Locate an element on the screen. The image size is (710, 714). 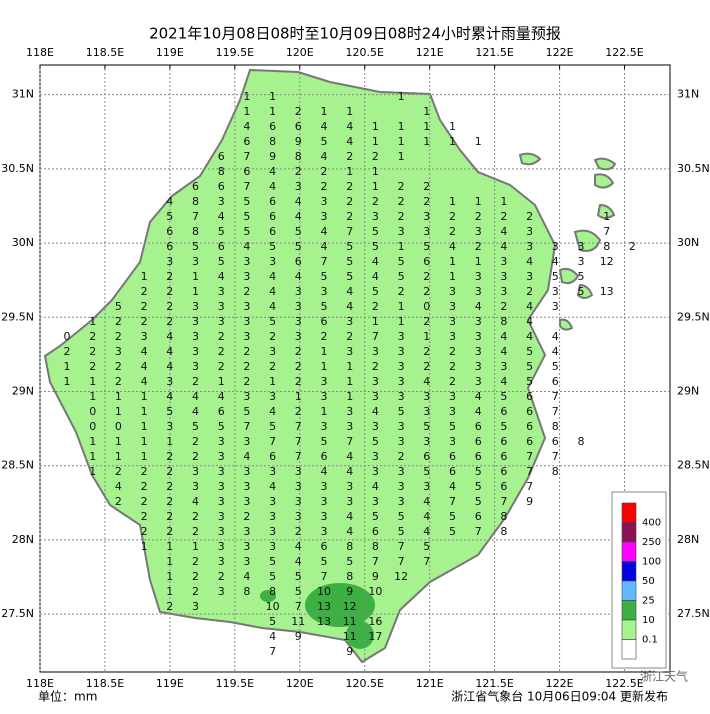
y-tick-label: 30N is located at coordinates (688, 242).